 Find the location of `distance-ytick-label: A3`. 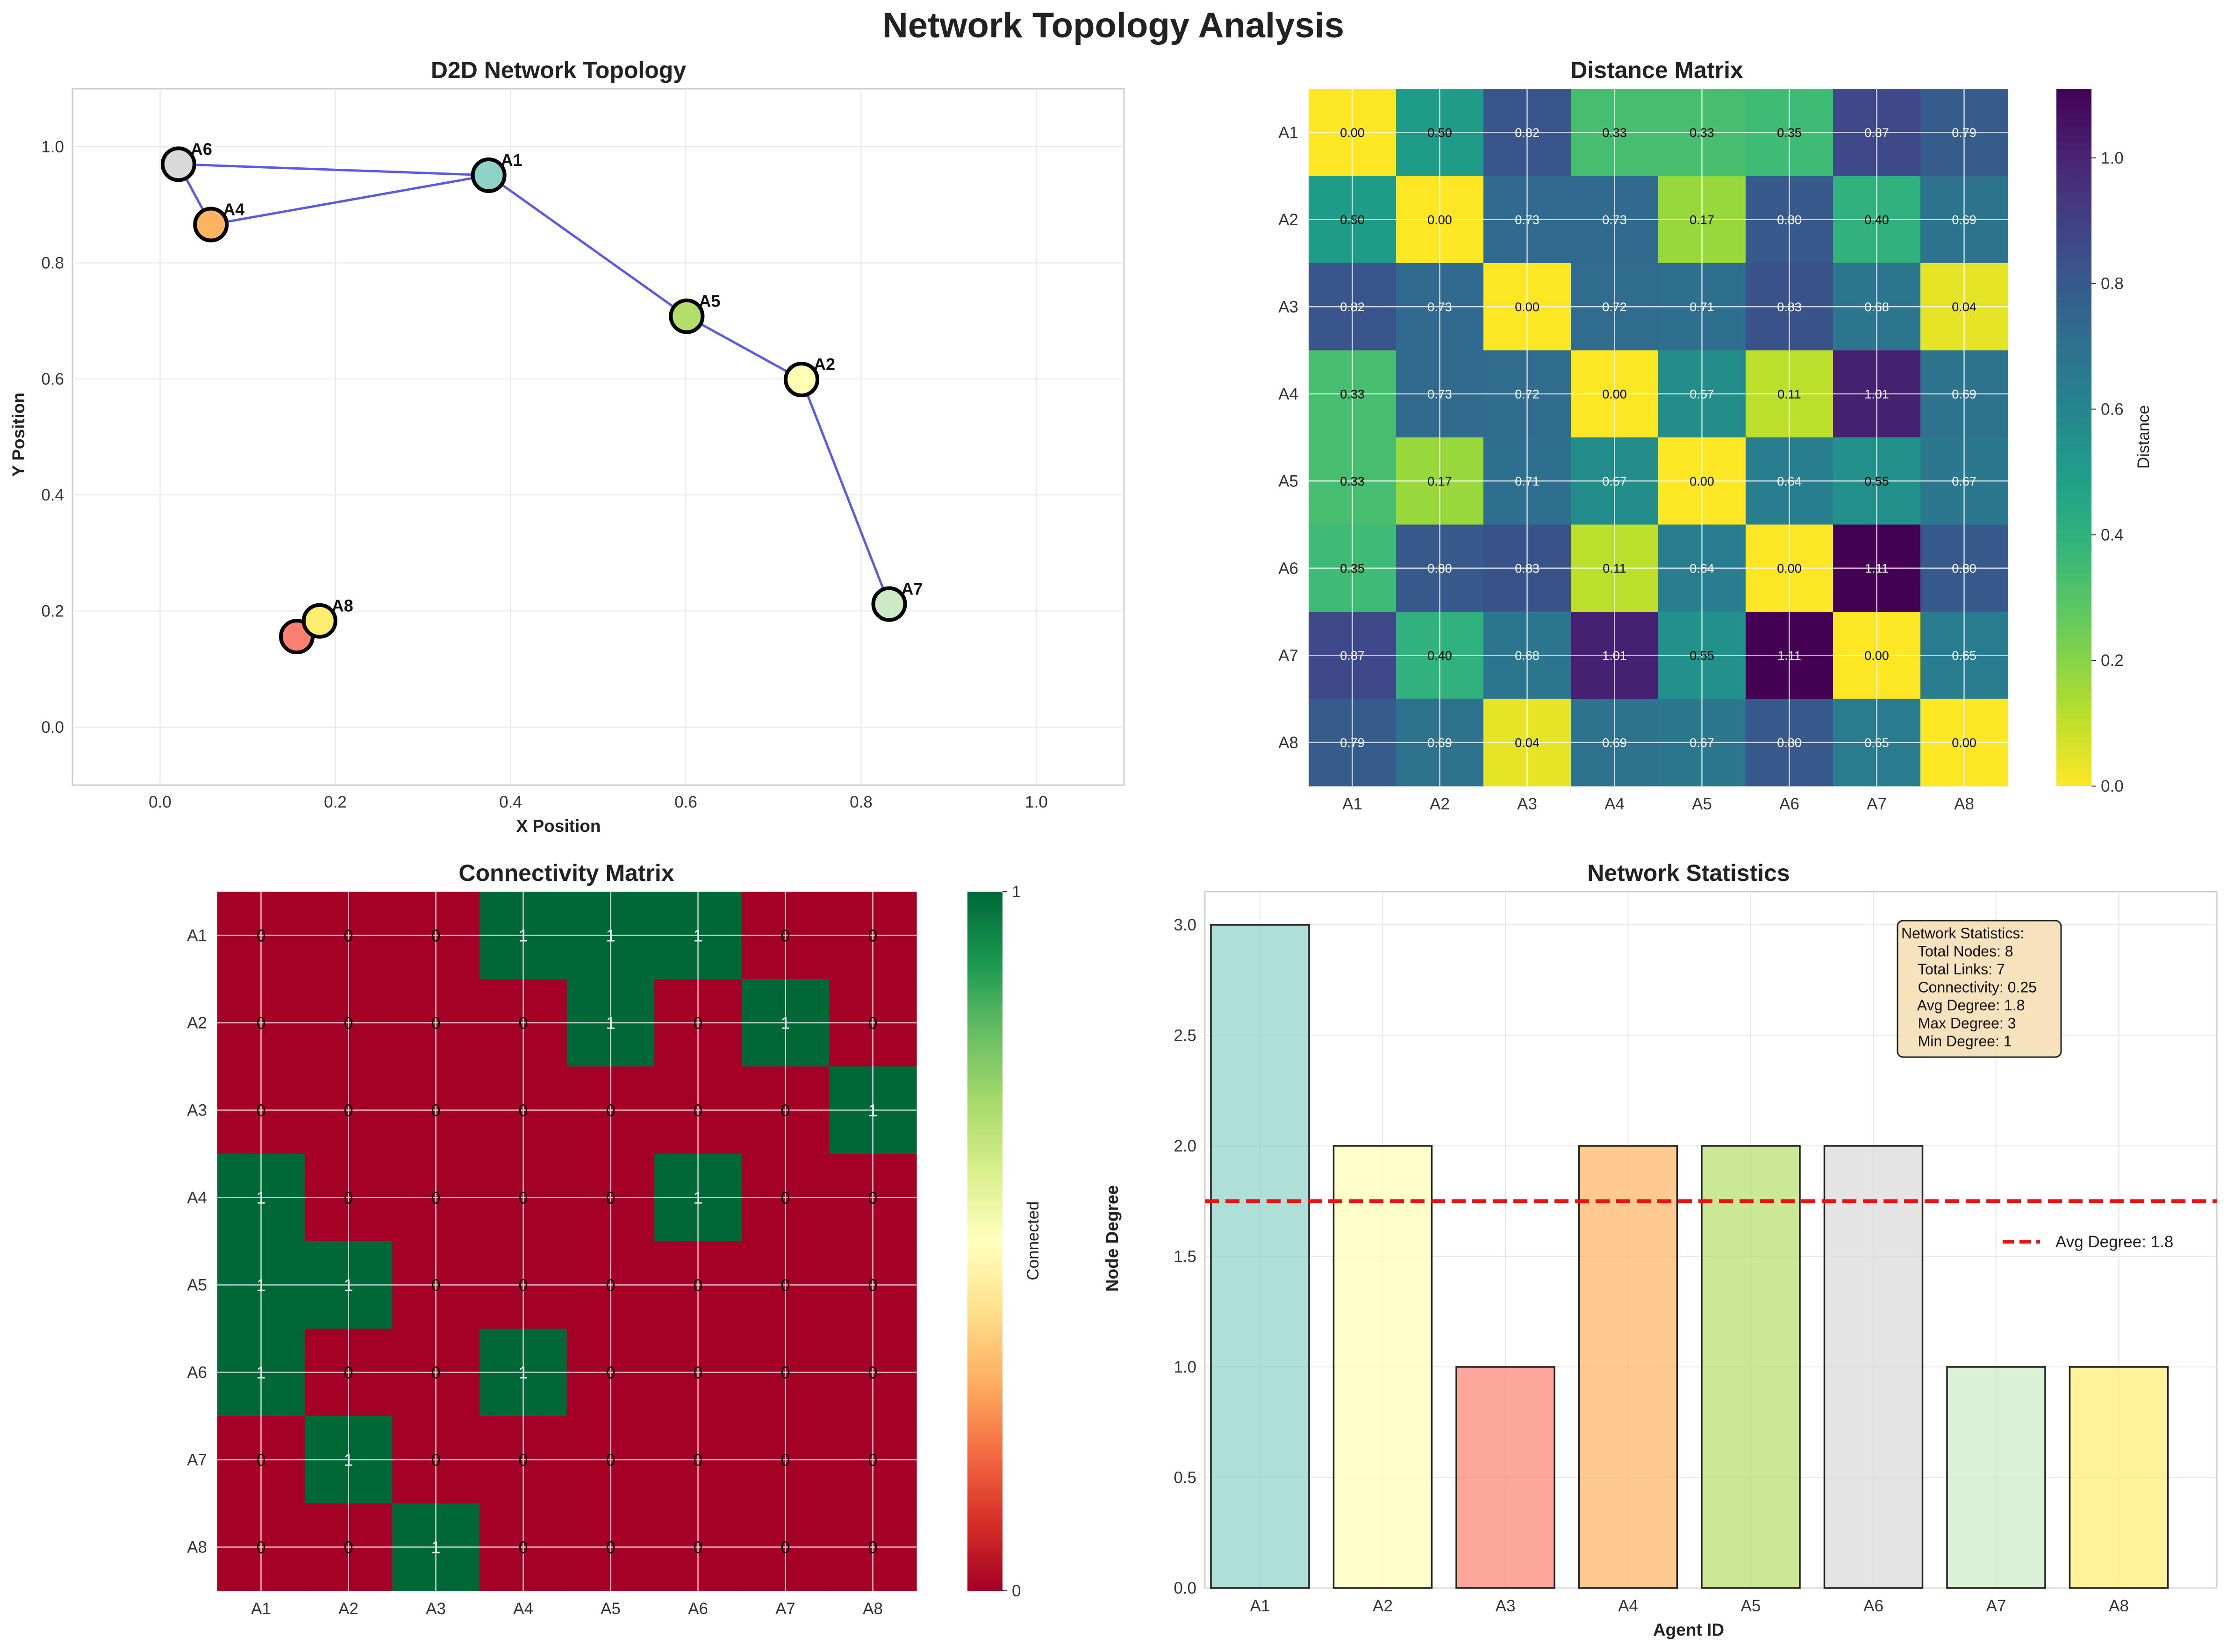

distance-ytick-label: A3 is located at coordinates (1288, 307).